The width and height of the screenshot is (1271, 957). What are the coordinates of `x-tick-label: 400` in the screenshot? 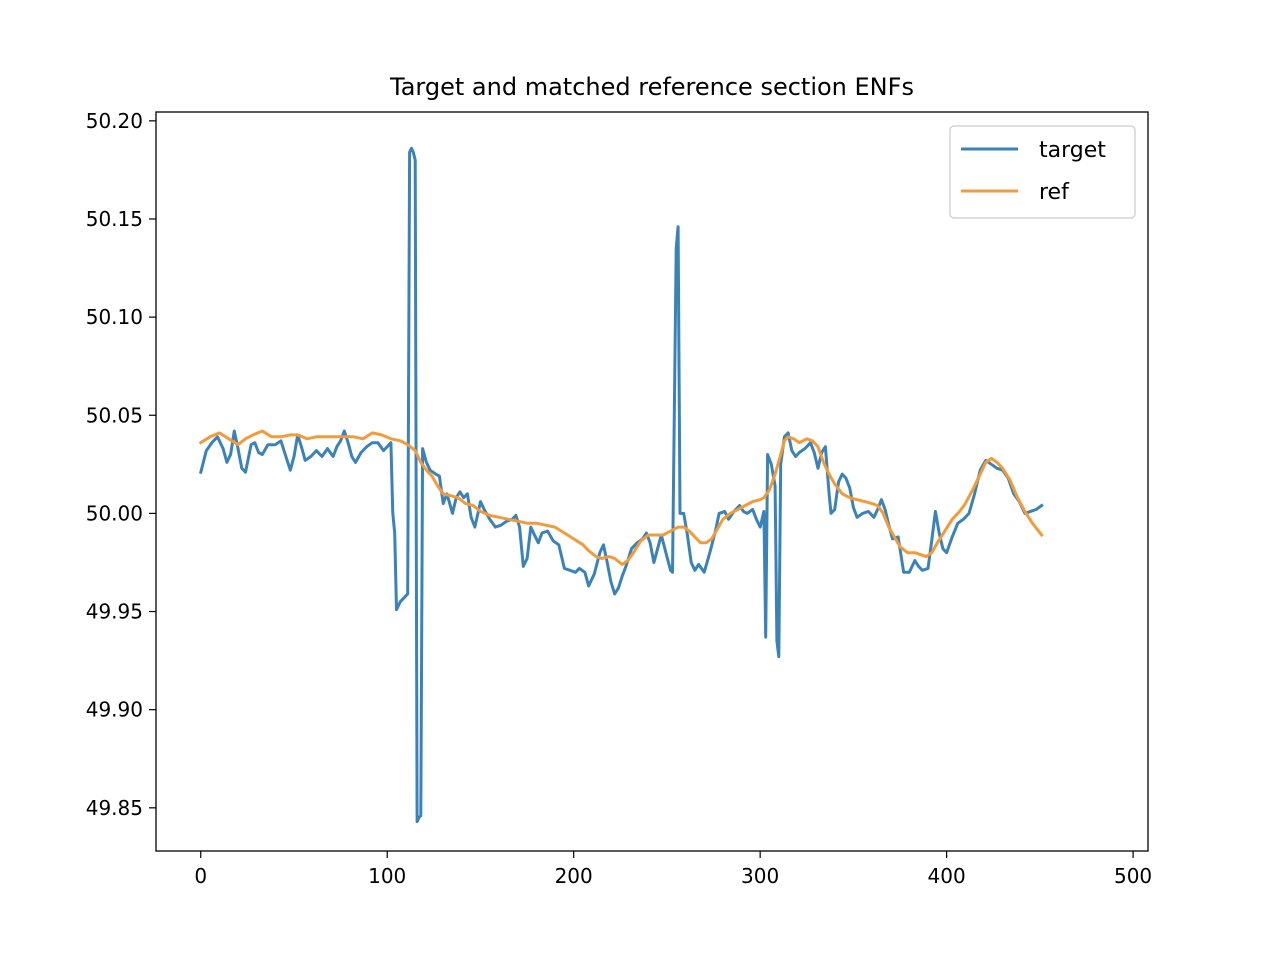 It's located at (947, 876).